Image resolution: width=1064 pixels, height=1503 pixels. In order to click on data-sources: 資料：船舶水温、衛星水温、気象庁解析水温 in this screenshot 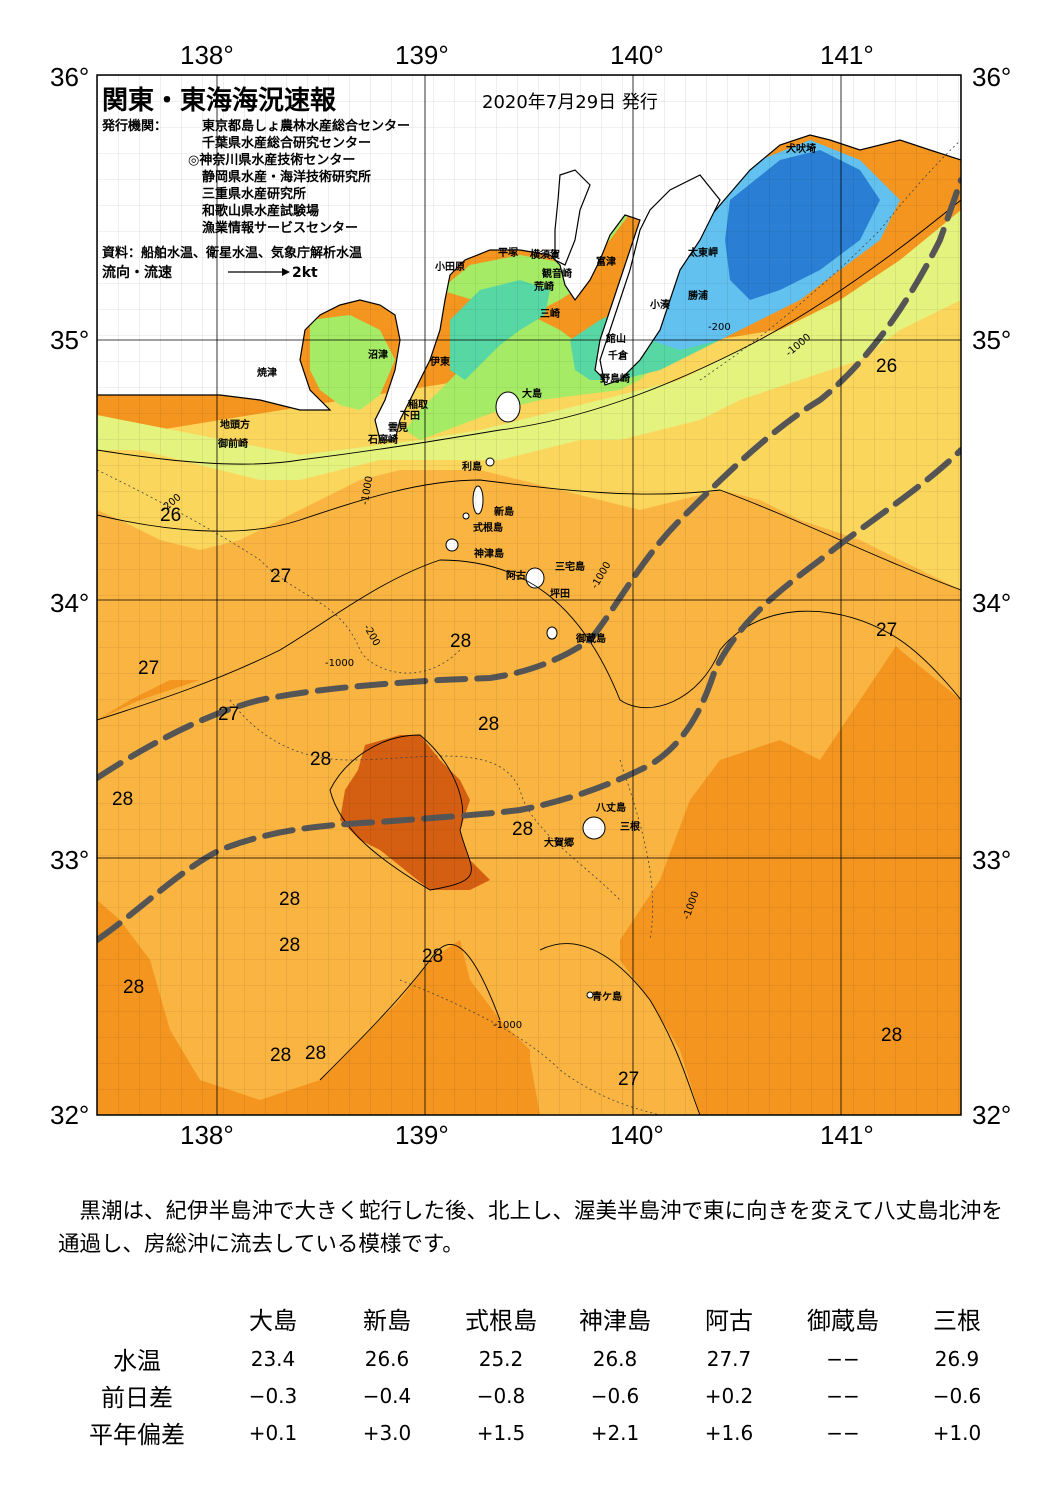, I will do `click(232, 253)`.